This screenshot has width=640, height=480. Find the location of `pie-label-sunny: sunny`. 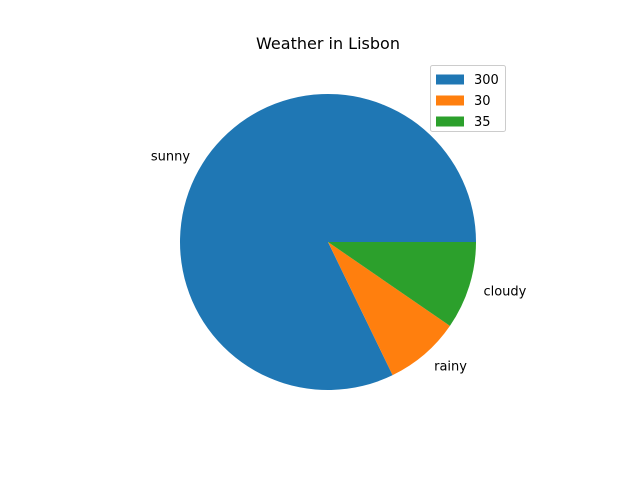

pie-label-sunny: sunny is located at coordinates (170, 157).